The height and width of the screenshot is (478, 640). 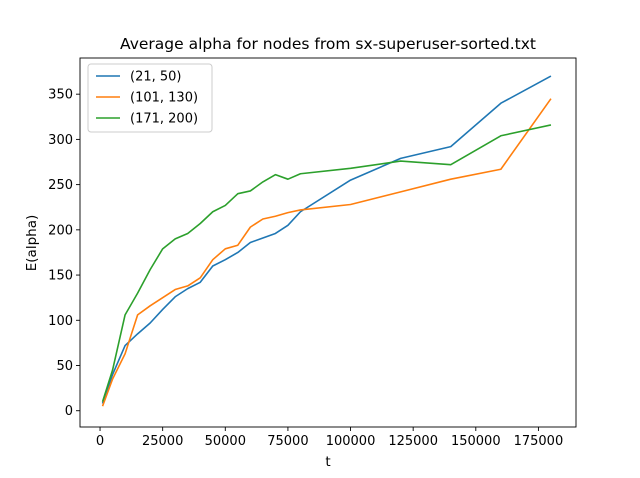 I want to click on y-axis-label: E(alpha), so click(x=32, y=243).